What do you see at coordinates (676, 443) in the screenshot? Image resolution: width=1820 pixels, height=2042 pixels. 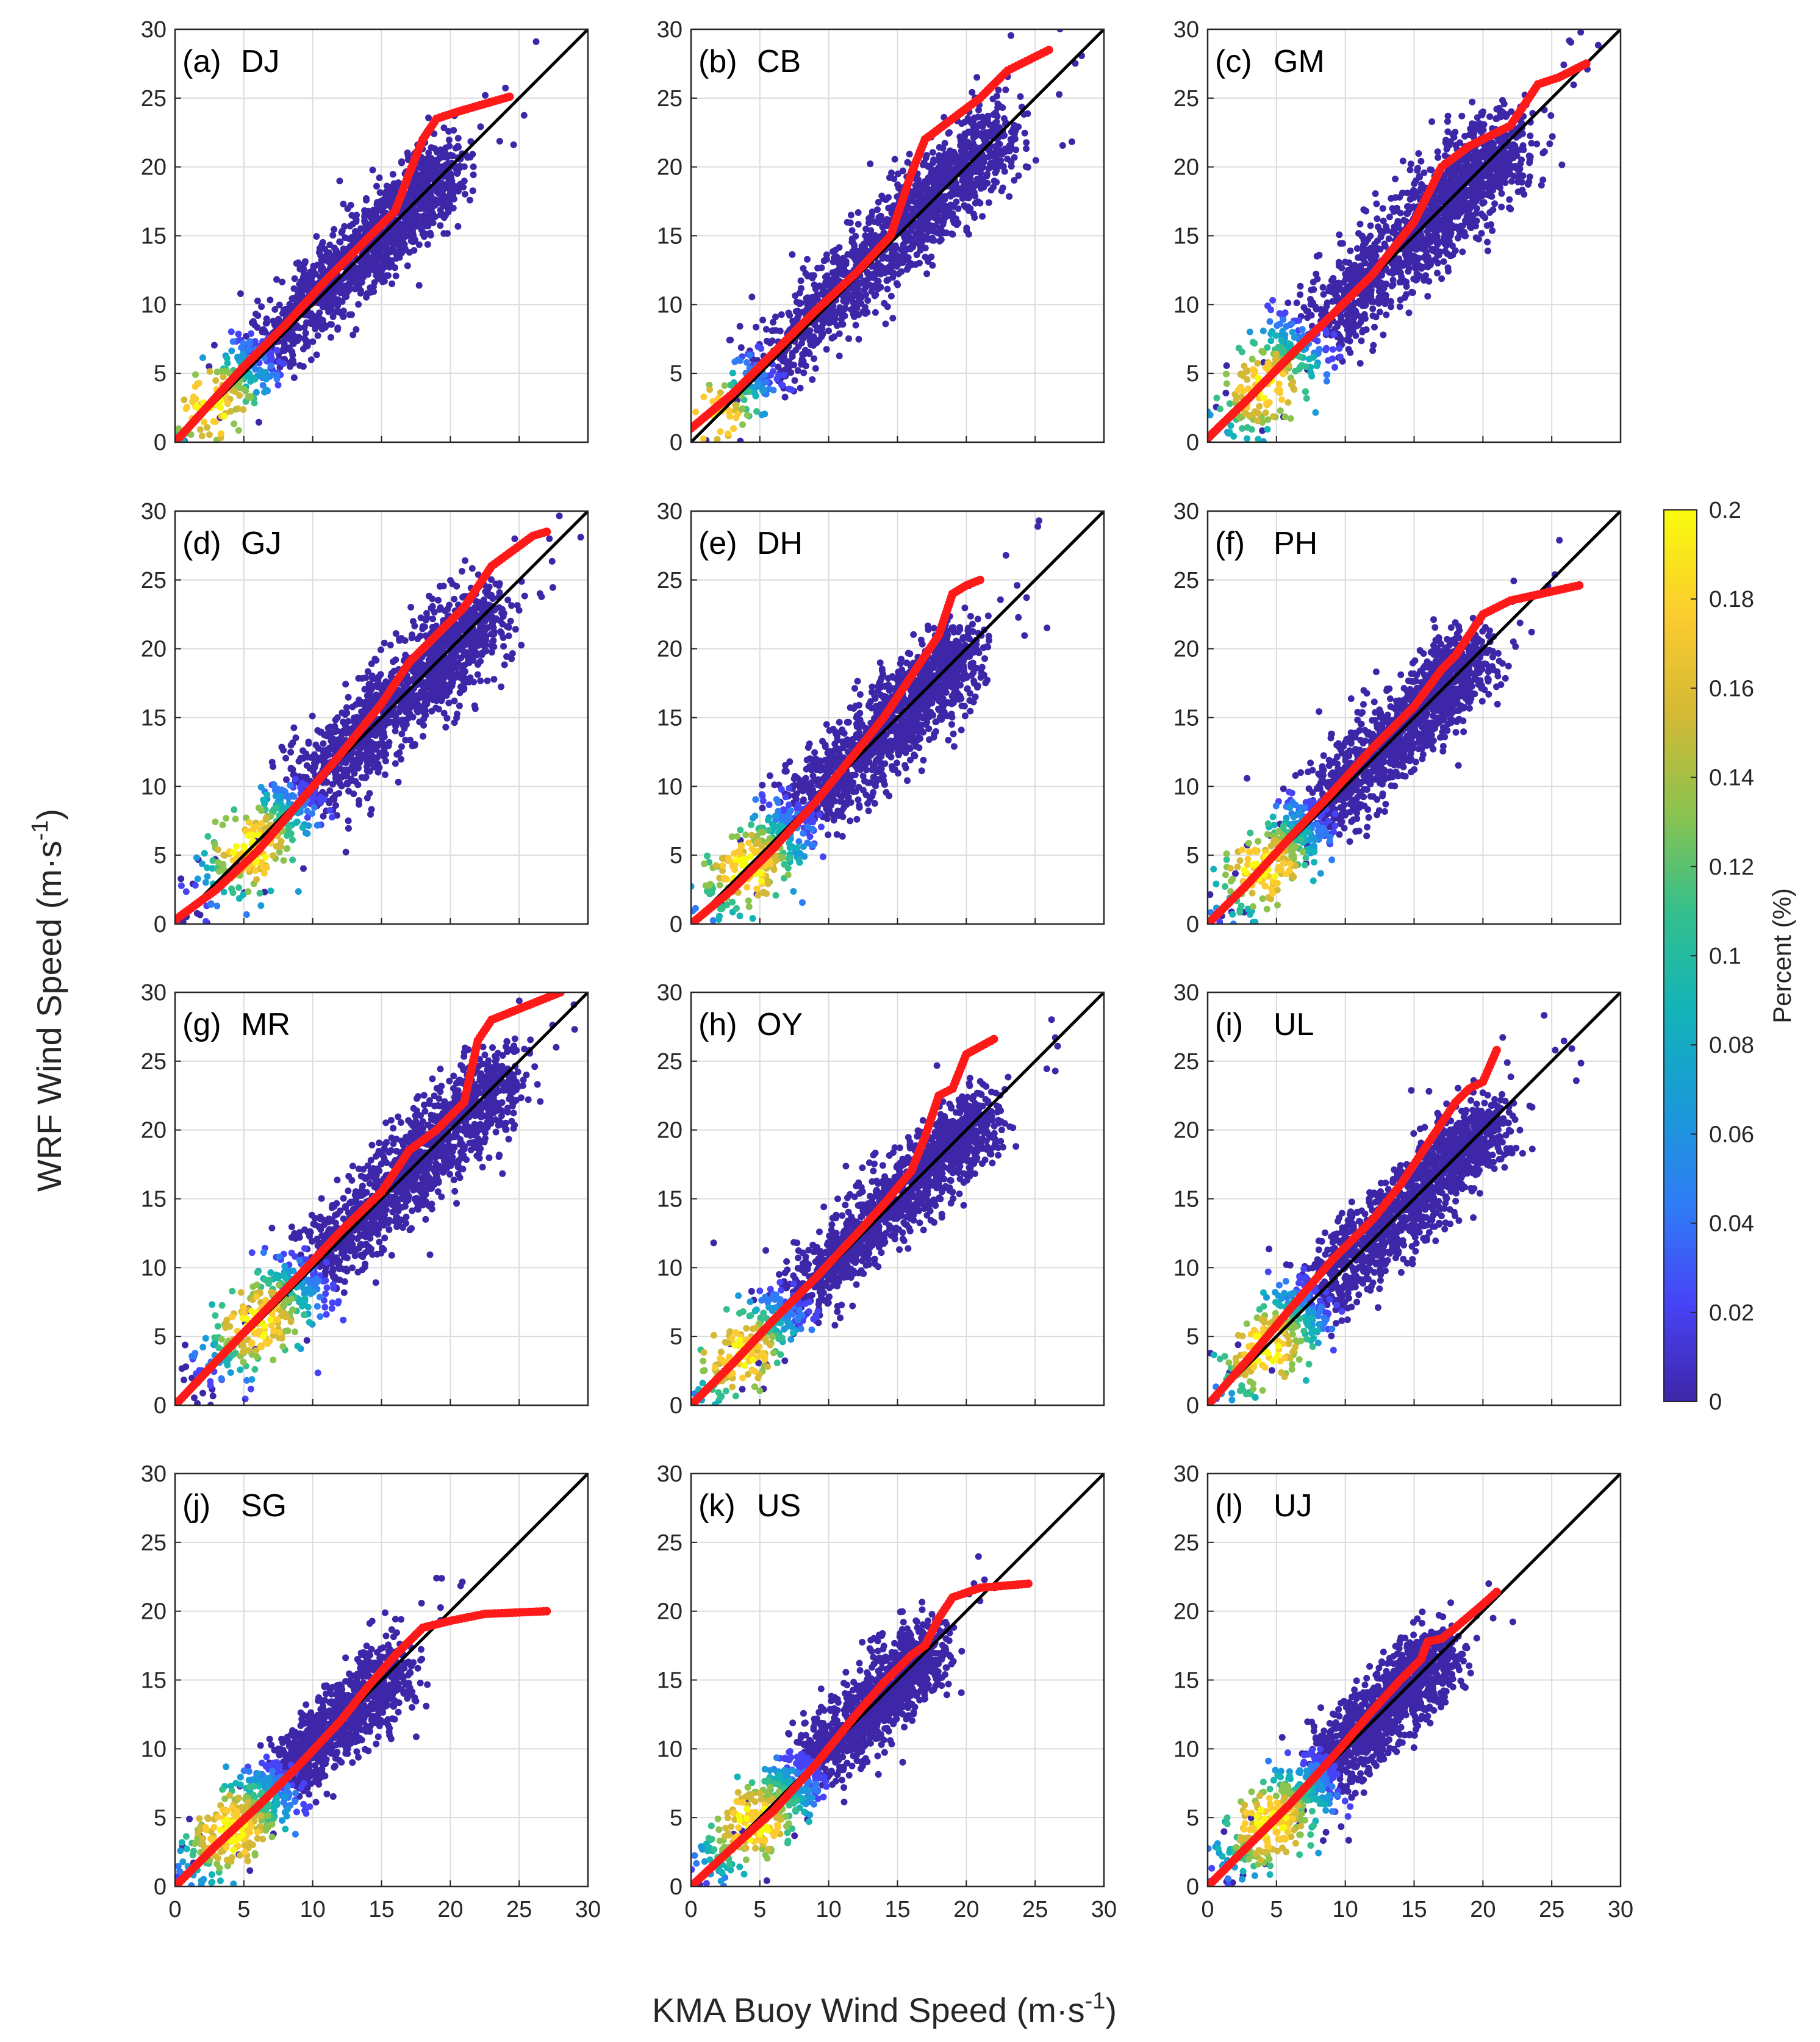 I see `y-tick-label: 0` at bounding box center [676, 443].